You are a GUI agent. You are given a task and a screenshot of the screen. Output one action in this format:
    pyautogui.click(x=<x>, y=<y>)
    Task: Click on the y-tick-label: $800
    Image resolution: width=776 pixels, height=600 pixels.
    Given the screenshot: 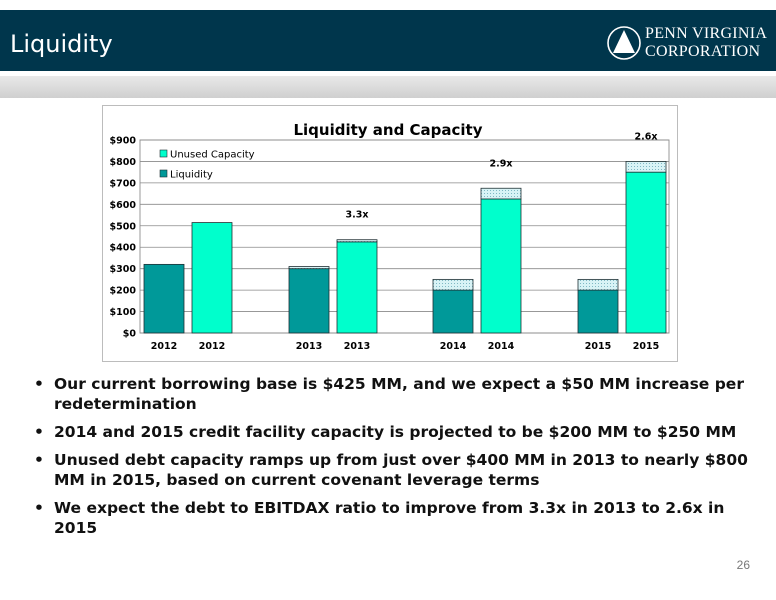 What is the action you would take?
    pyautogui.click(x=123, y=162)
    